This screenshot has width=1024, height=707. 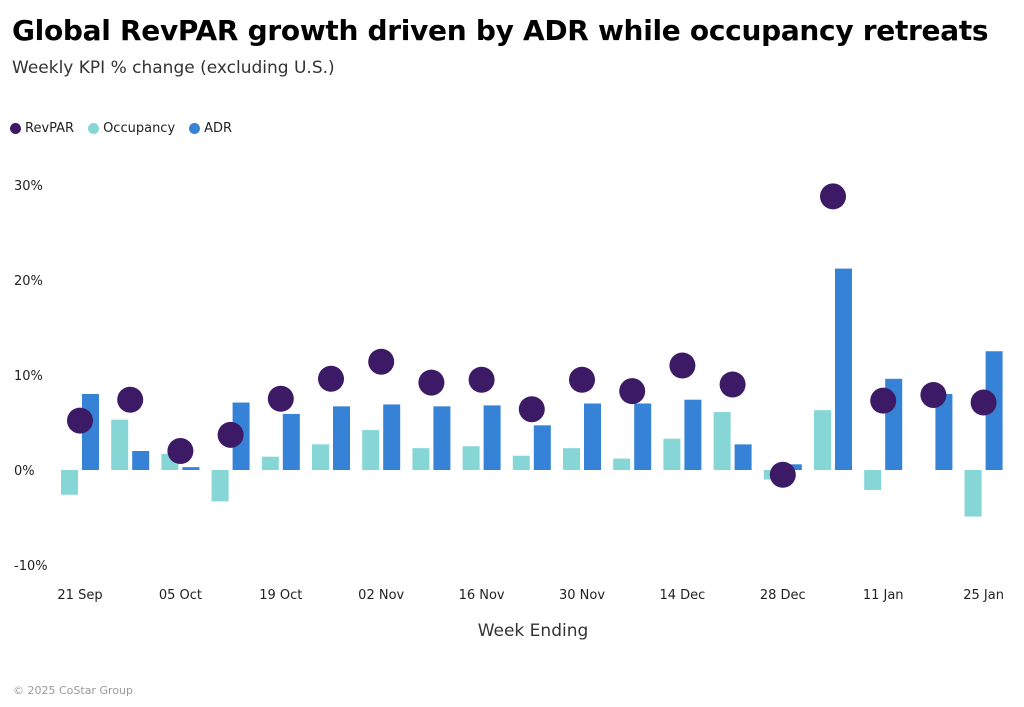 What do you see at coordinates (94, 128) in the screenshot?
I see `occupancy-swatch-icon` at bounding box center [94, 128].